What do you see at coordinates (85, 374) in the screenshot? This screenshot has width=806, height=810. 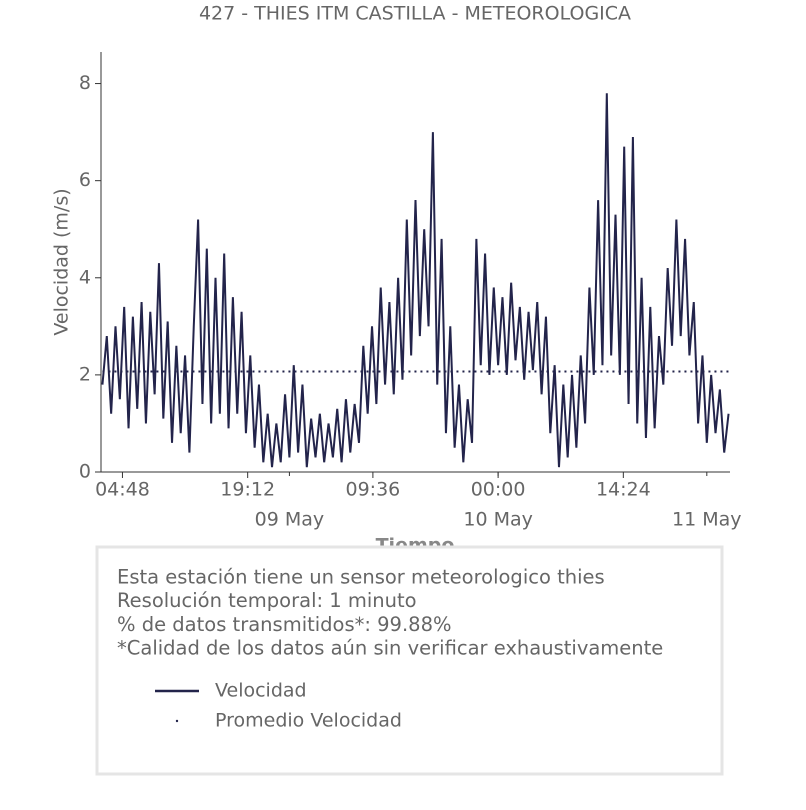 I see `y-tick-label: 2` at bounding box center [85, 374].